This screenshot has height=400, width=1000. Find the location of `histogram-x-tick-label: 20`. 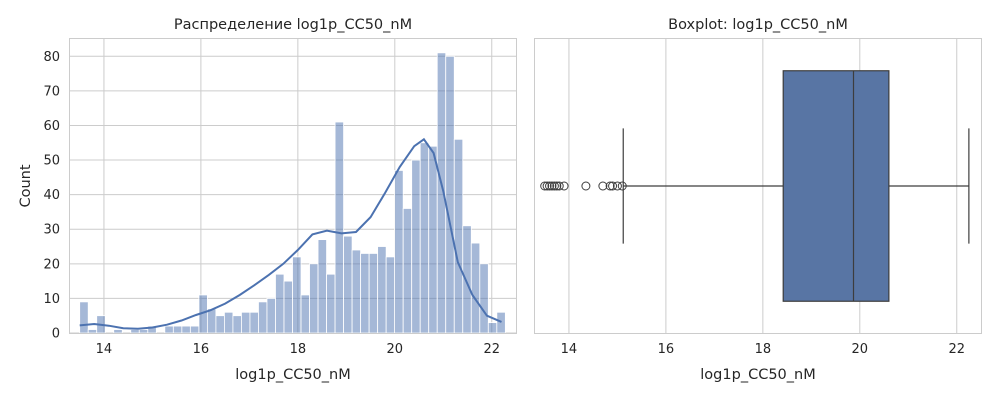

histogram-x-tick-label: 20 is located at coordinates (395, 349).